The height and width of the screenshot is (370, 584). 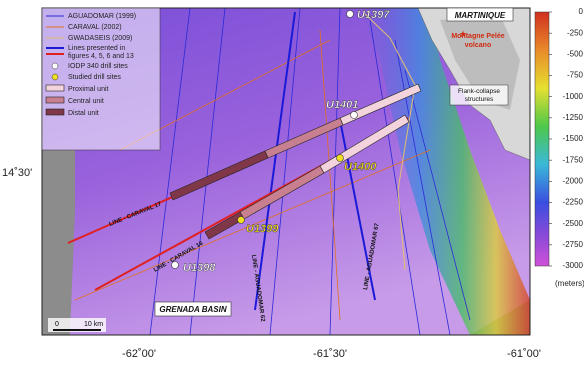 I want to click on colorbar-tick-label: -1000, so click(x=573, y=96).